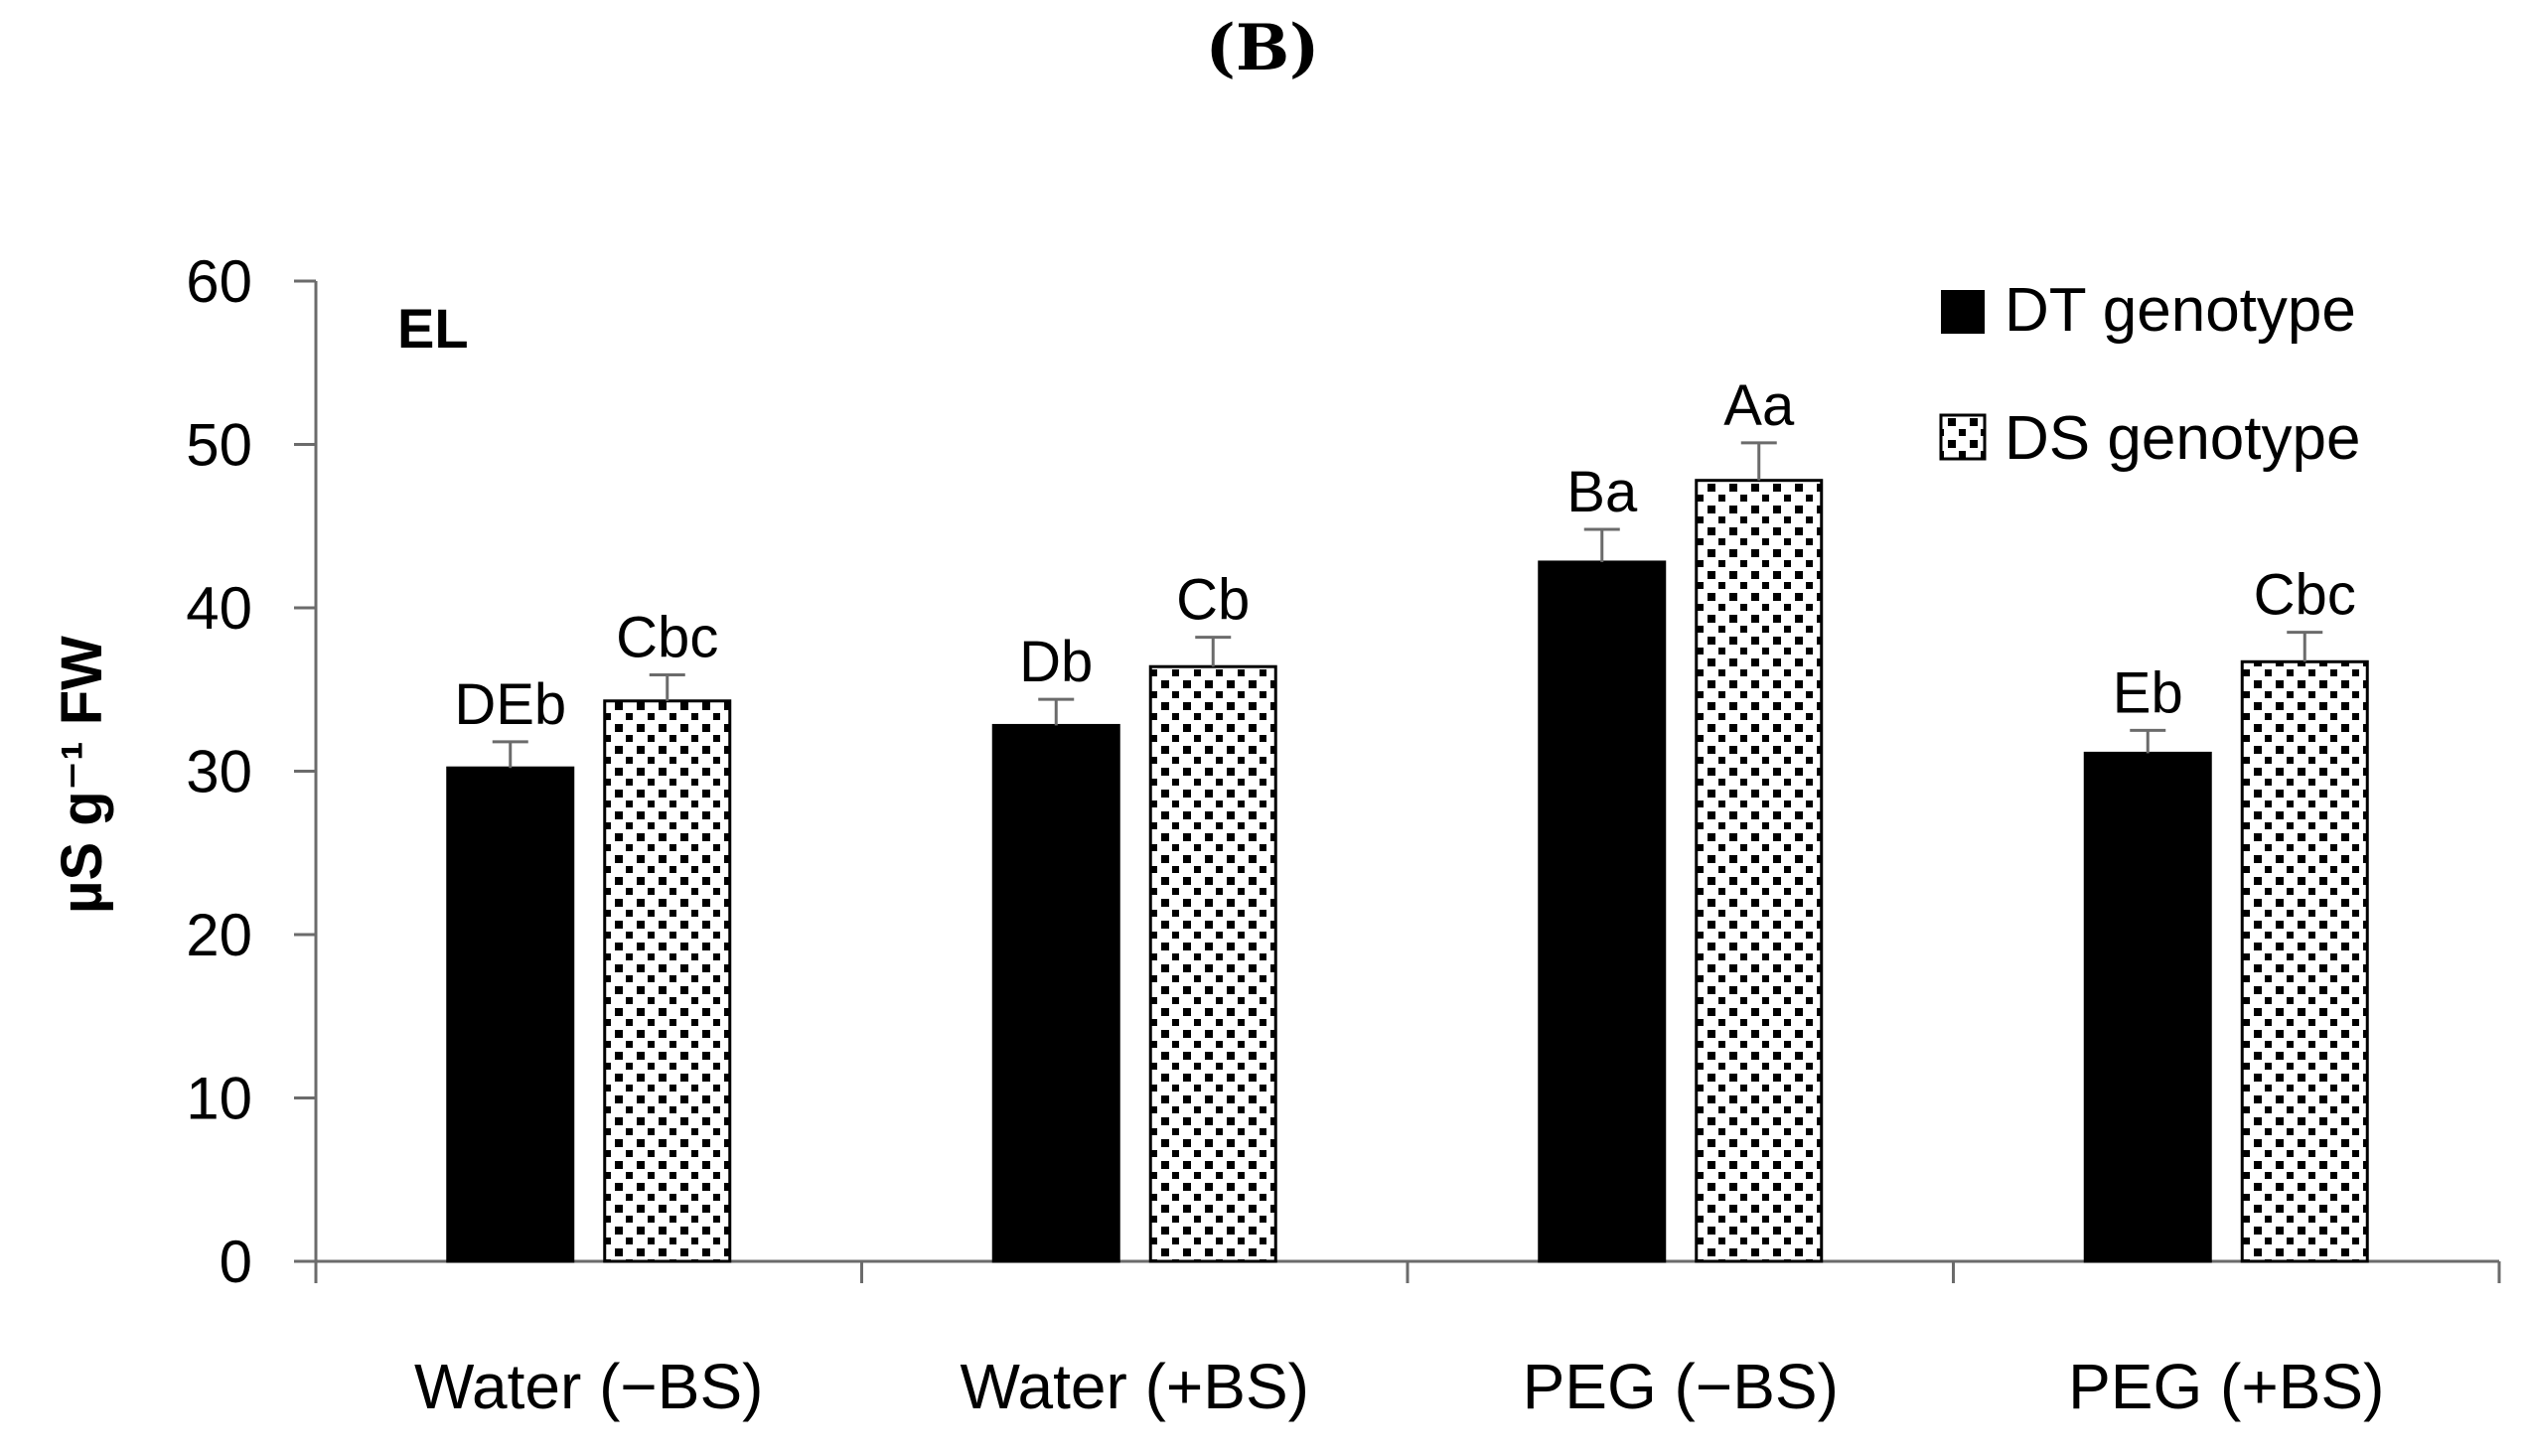 The image size is (2526, 1456). Describe the element at coordinates (219, 935) in the screenshot. I see `y-tick-label: 20` at that location.